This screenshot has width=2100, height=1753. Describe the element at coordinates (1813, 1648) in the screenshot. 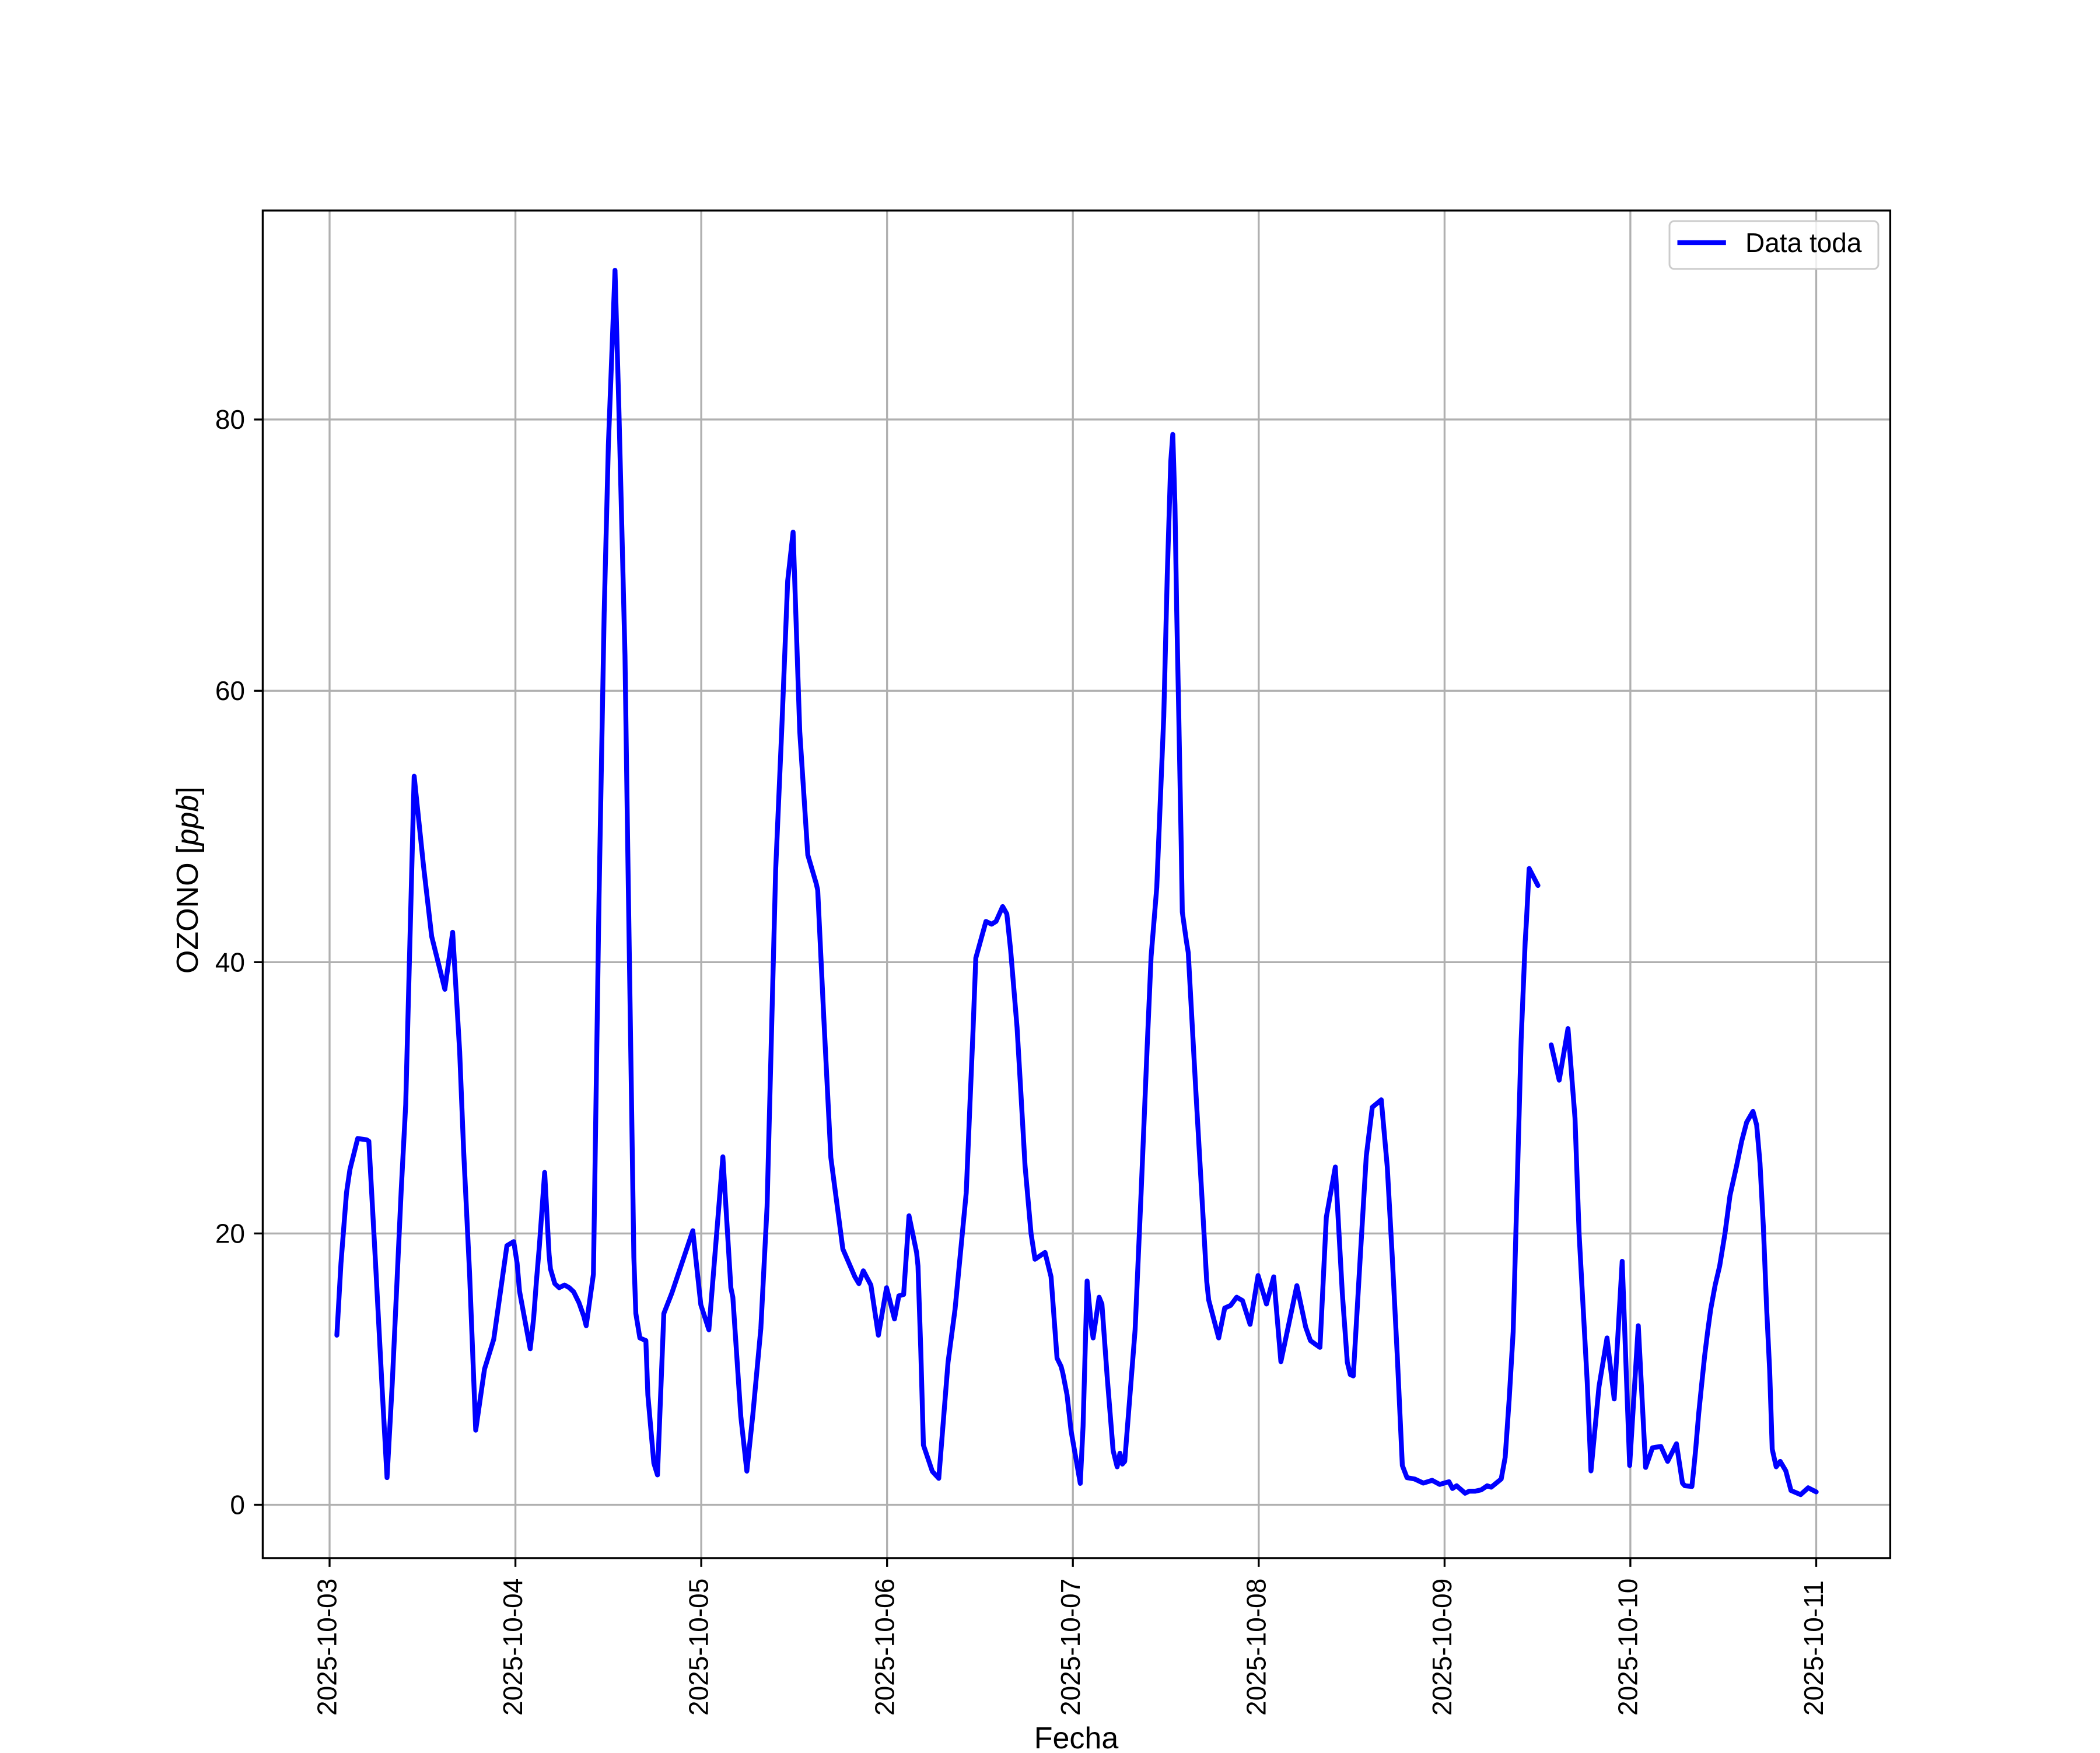

I see `svg-text: 2025-10-11` at that location.